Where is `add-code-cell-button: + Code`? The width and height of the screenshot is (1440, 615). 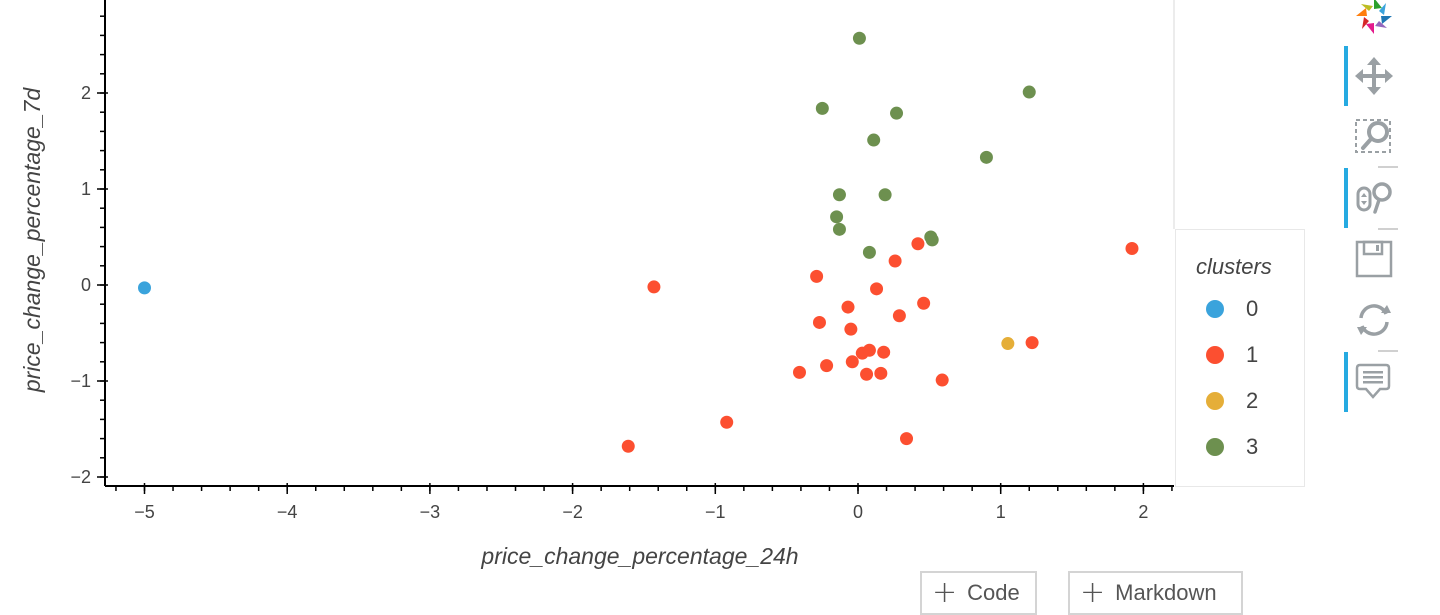
add-code-cell-button: + Code is located at coordinates (978, 593).